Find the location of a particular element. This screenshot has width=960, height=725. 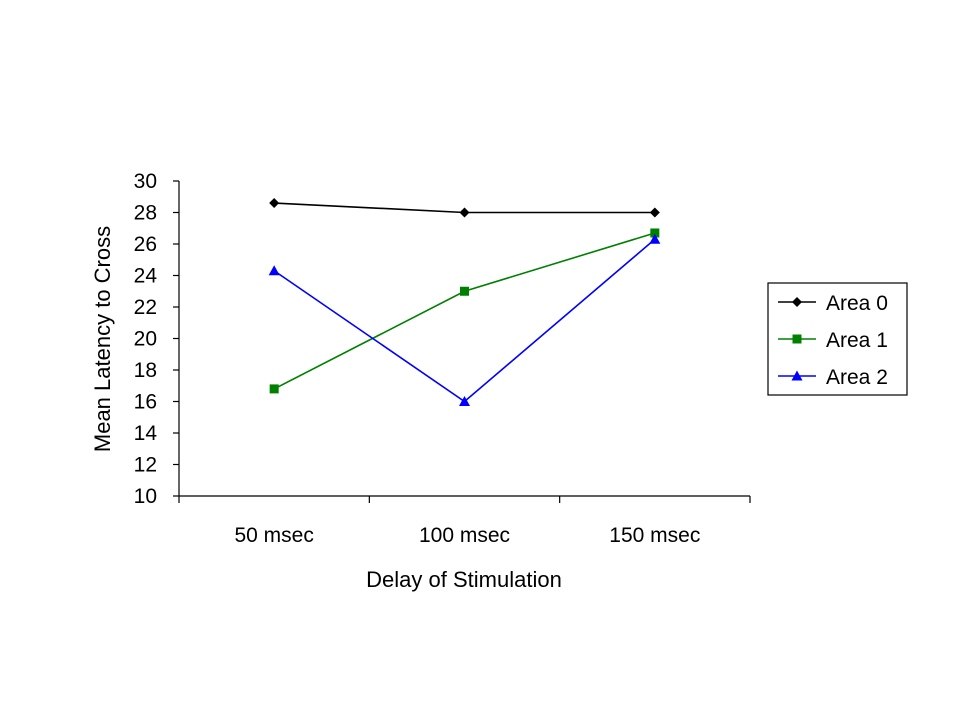

y-tick-label: 14 is located at coordinates (146, 433).